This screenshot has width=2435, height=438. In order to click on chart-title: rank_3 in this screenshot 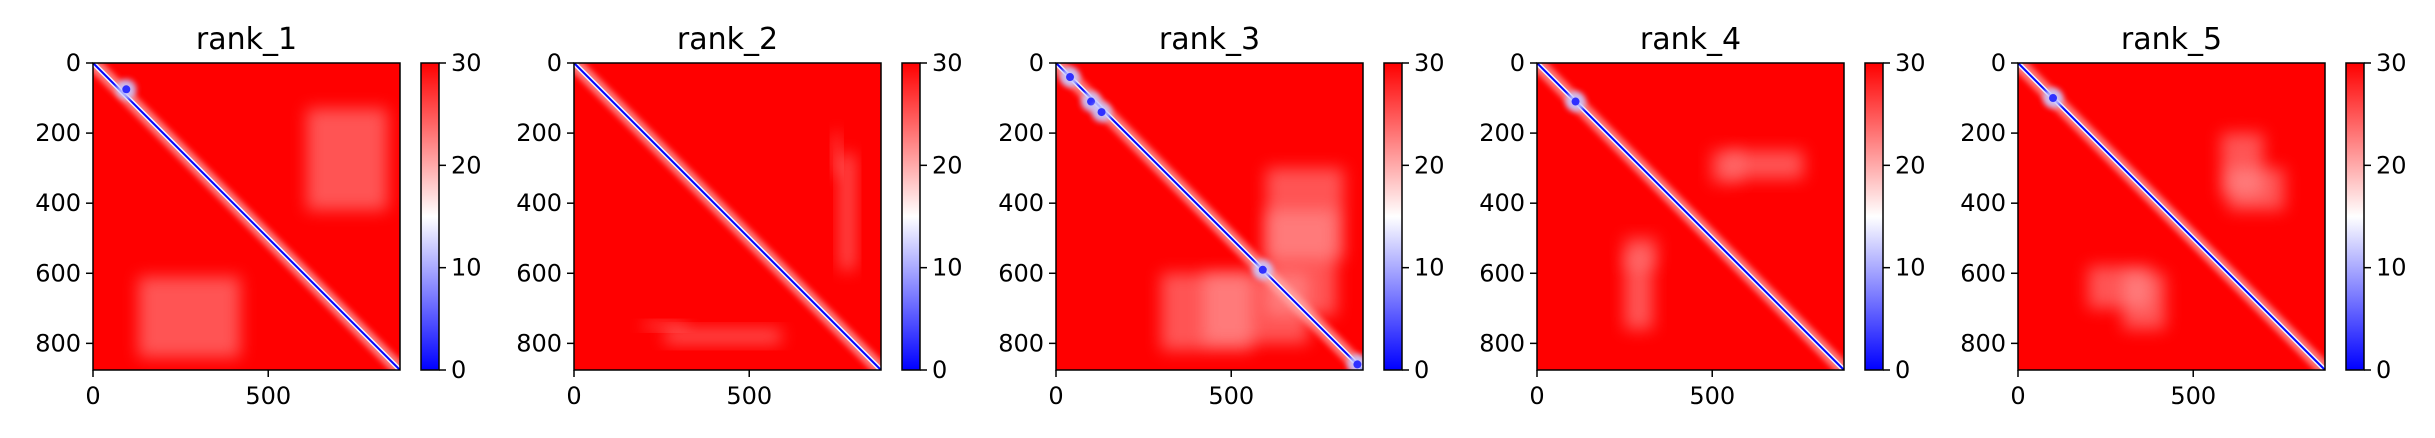, I will do `click(1209, 39)`.